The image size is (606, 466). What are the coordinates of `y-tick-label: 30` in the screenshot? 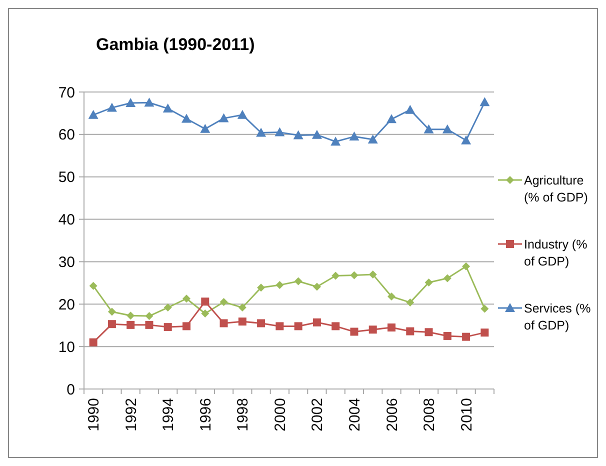 It's located at (66, 262).